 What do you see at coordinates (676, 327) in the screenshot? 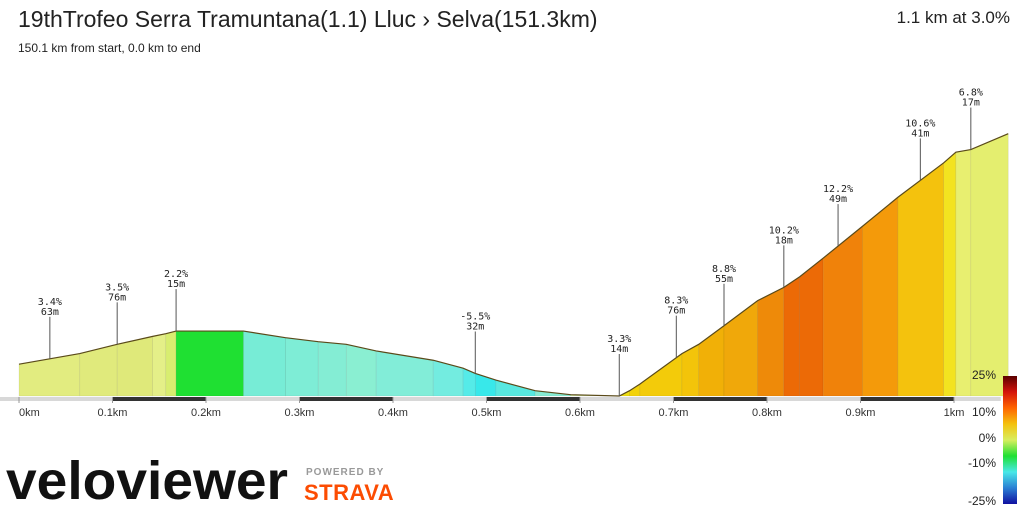
I see `grade-annotation: 8.3%76m` at bounding box center [676, 327].